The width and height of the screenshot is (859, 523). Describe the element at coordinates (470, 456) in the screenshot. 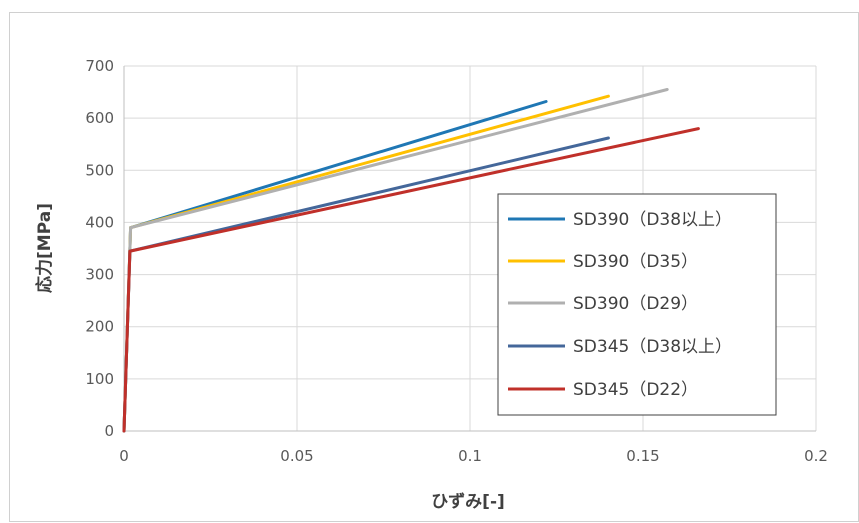

I see `x-tick-label: 0.1` at that location.